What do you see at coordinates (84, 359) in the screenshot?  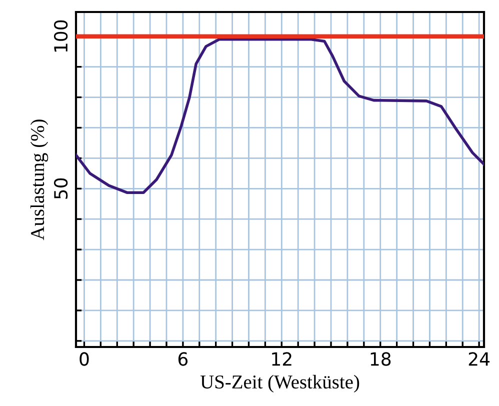 I see `x-tick-label: 0` at bounding box center [84, 359].